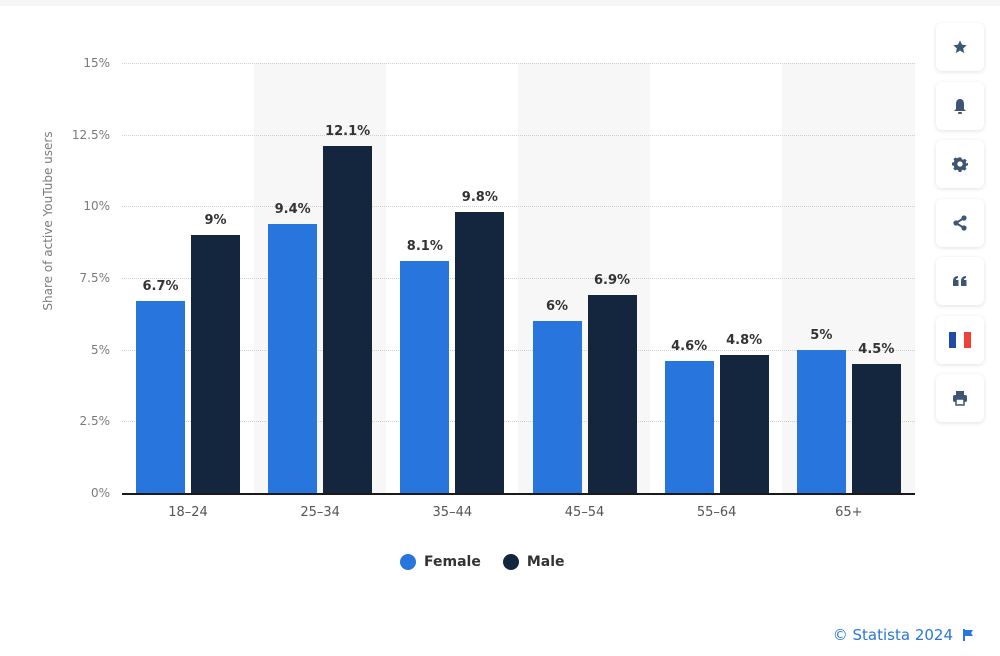  I want to click on x-tick-label: 35–44, so click(452, 512).